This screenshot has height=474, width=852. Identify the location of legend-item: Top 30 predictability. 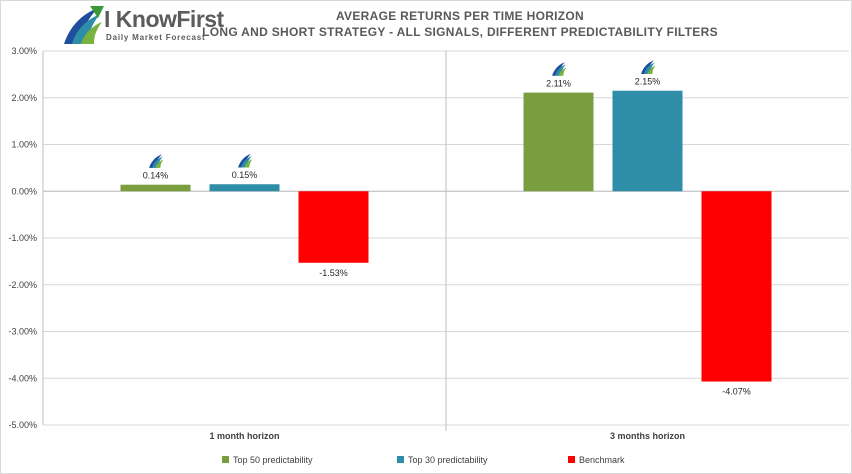
(442, 460).